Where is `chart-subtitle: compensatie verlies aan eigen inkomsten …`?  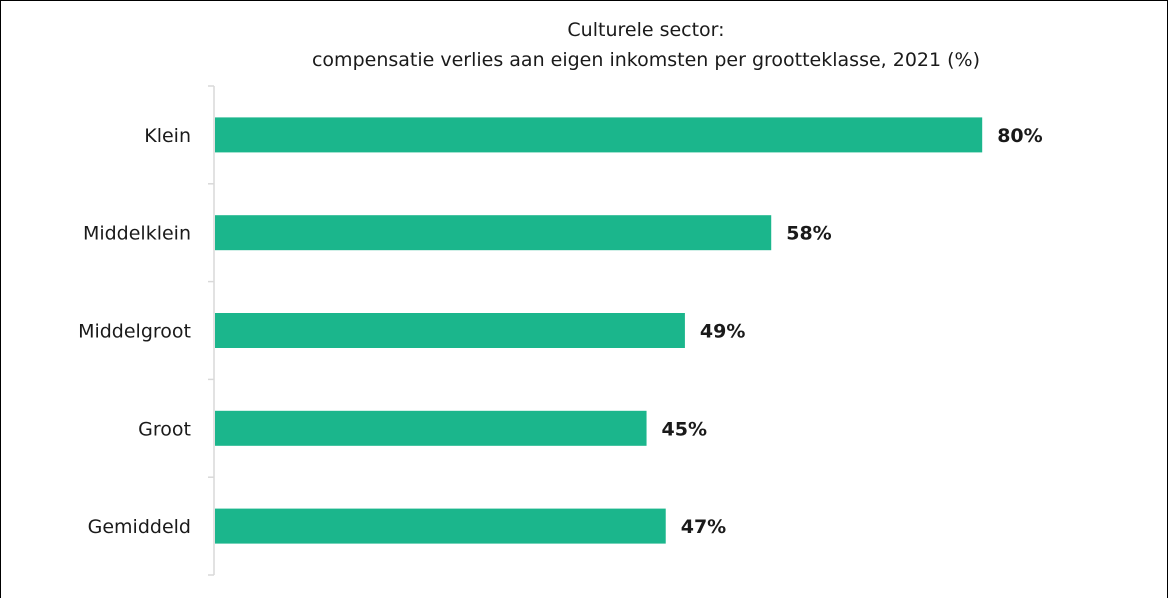 chart-subtitle: compensatie verlies aan eigen inkomsten … is located at coordinates (646, 60).